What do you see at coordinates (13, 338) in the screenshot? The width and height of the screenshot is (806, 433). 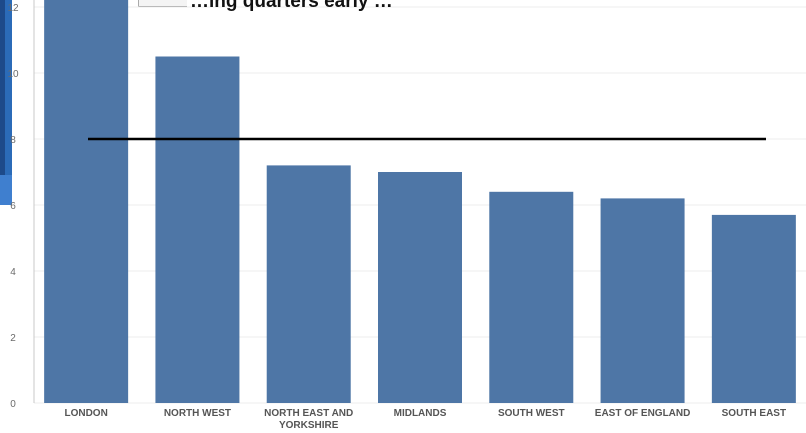 I see `y-tick-label: 2` at bounding box center [13, 338].